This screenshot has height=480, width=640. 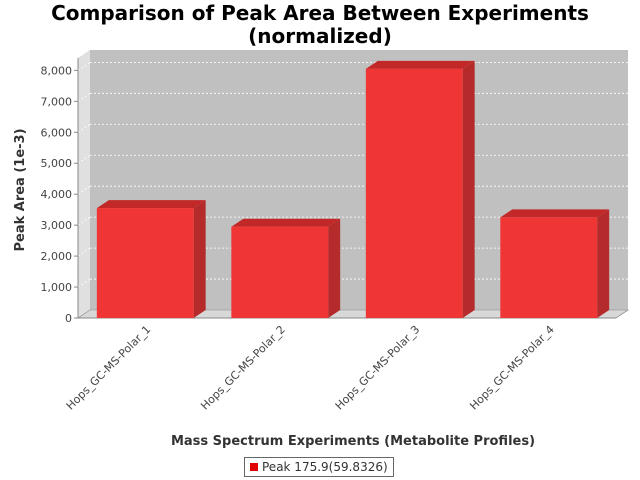 What do you see at coordinates (57, 70) in the screenshot?
I see `y-tick-label: 8,000` at bounding box center [57, 70].